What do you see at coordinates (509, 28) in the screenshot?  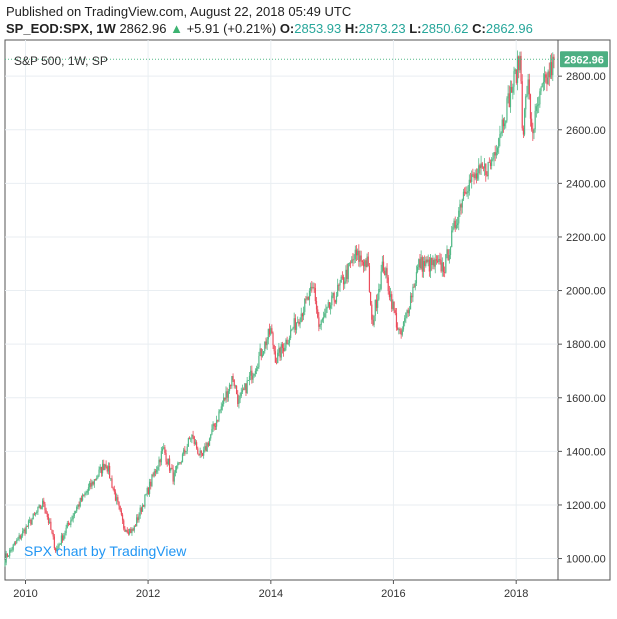 I see `close-value: 2862.96` at bounding box center [509, 28].